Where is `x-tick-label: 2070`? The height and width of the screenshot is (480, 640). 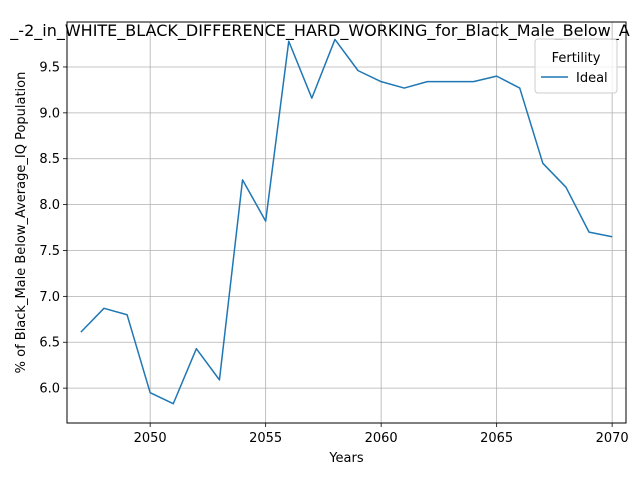
x-tick-label: 2070 is located at coordinates (612, 438).